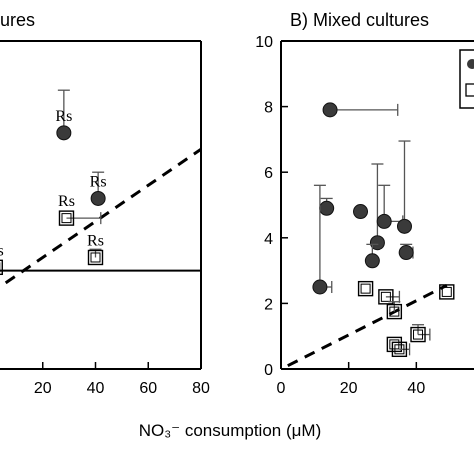 The height and width of the screenshot is (474, 474). Describe the element at coordinates (466, 79) in the screenshot. I see `legend-box` at that location.